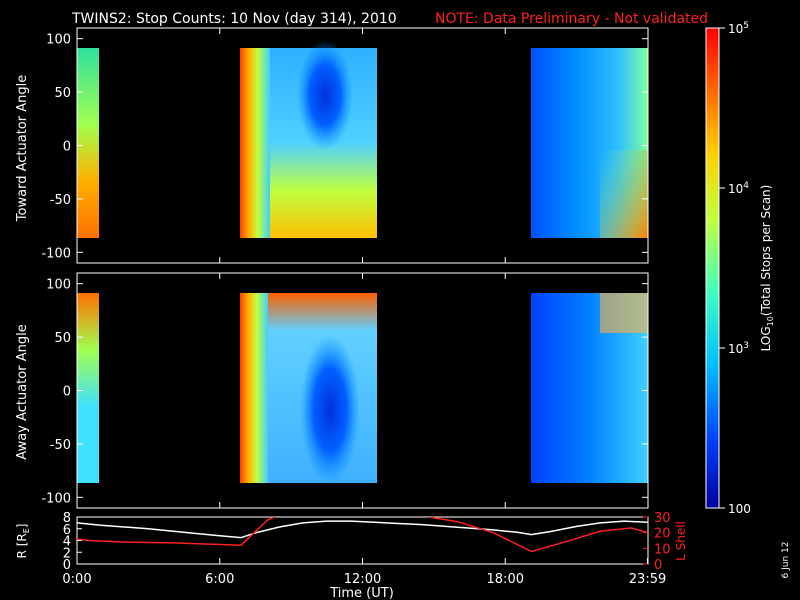 Image resolution: width=800 pixels, height=600 pixels. Describe the element at coordinates (60, 200) in the screenshot. I see `toward-ytick-label: -50` at that location.